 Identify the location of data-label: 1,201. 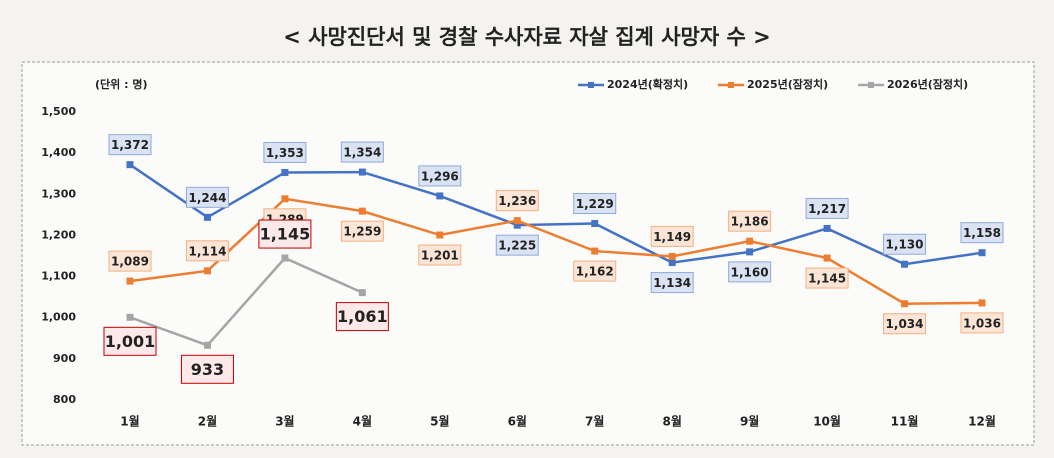
(440, 256).